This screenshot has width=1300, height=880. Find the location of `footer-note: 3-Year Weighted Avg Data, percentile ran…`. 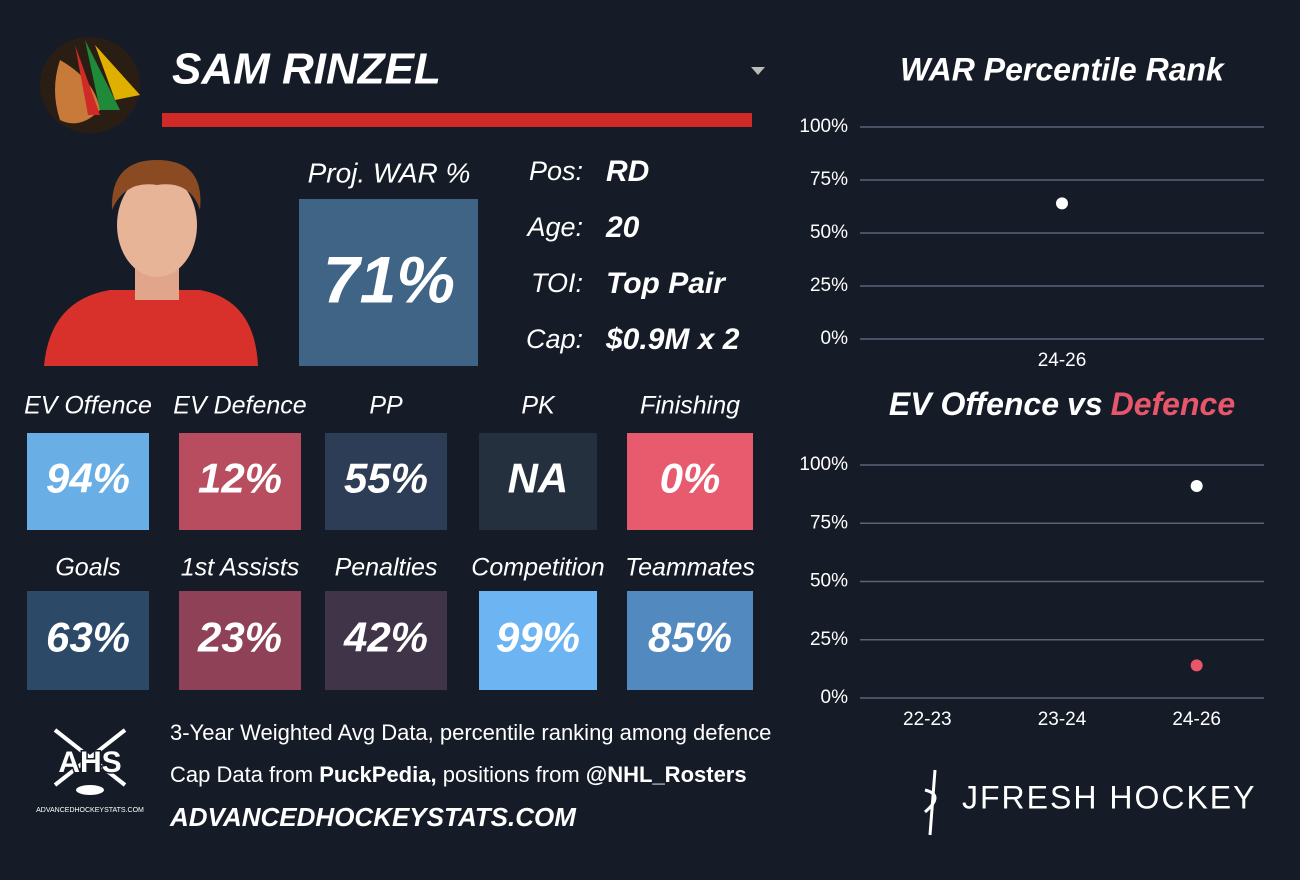

footer-note: 3-Year Weighted Avg Data, percentile ran… is located at coordinates (470, 732).